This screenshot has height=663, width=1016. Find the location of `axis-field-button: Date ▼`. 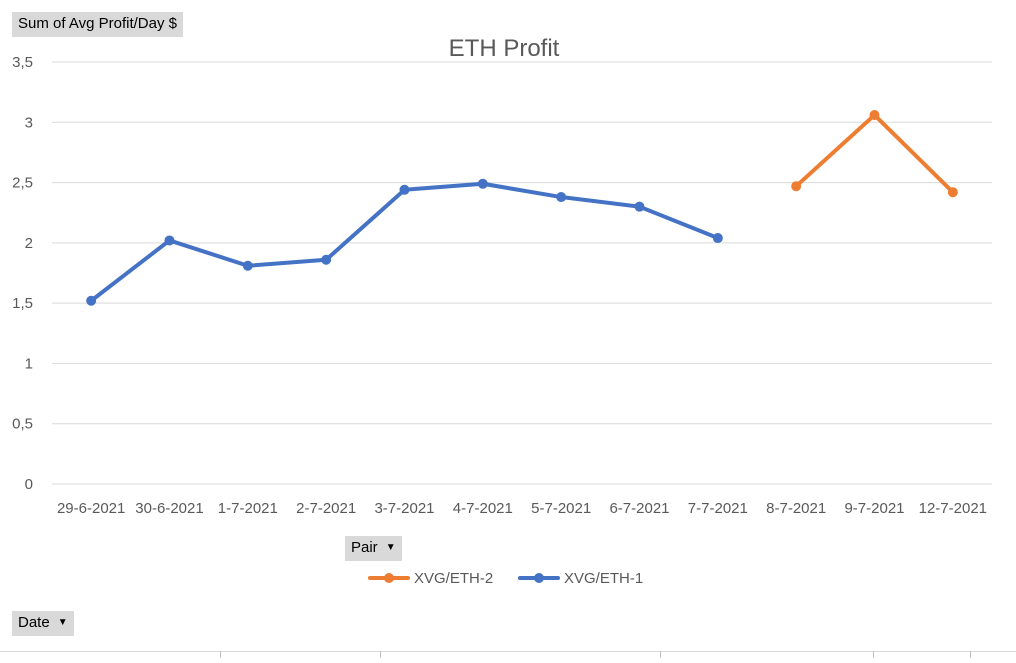

axis-field-button: Date ▼ is located at coordinates (43, 623).